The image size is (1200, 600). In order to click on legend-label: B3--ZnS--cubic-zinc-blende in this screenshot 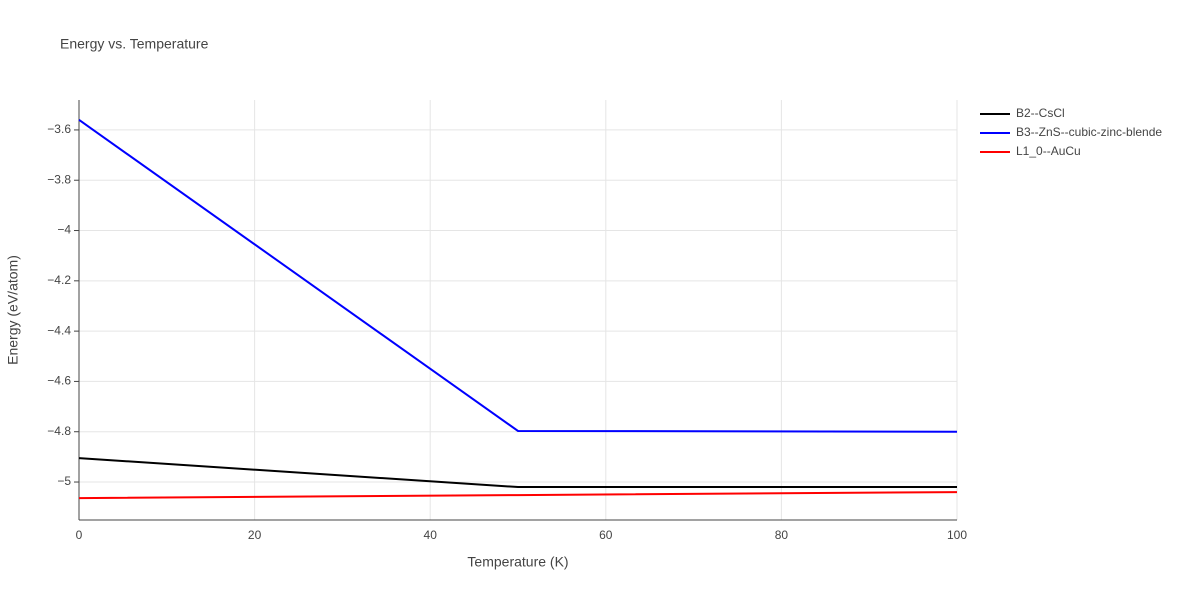, I will do `click(1089, 132)`.